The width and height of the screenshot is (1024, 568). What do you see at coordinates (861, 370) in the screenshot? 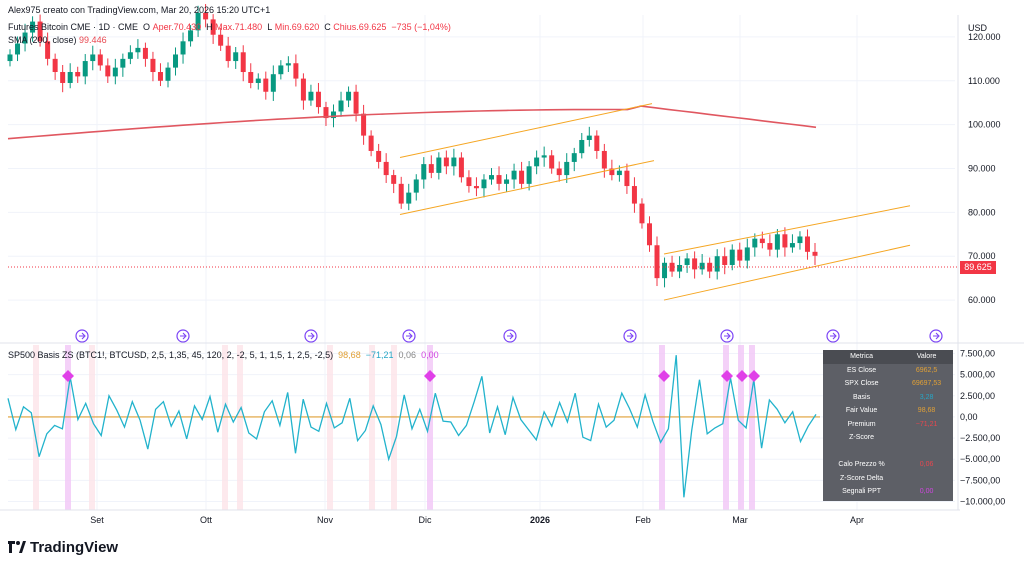
I see `metric-label: ES Close` at bounding box center [861, 370].